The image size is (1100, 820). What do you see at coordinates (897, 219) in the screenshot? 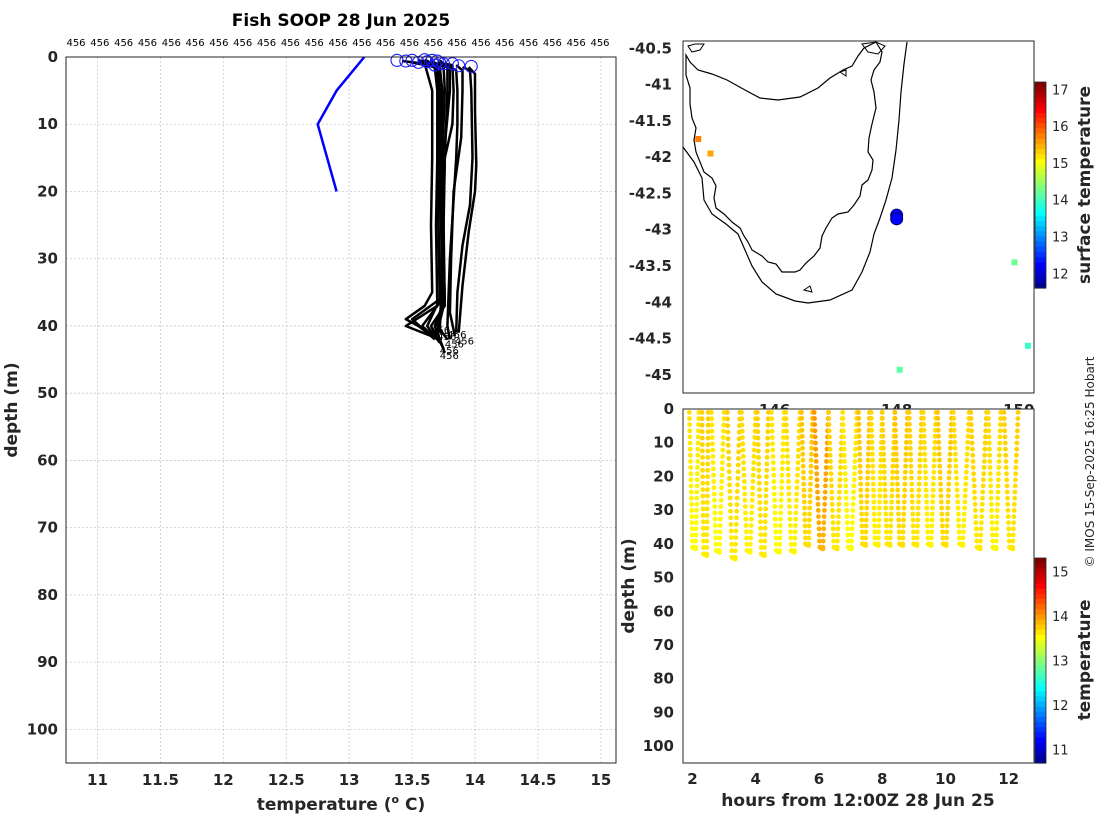
I see `profile-location-marker` at bounding box center [897, 219].